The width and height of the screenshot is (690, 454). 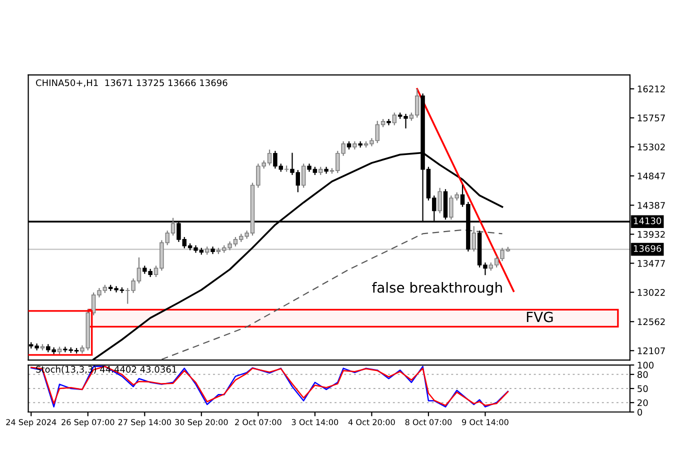 I want to click on chart-title: CHINA50+,H1 13671 13725 13666 13696, so click(x=132, y=83).